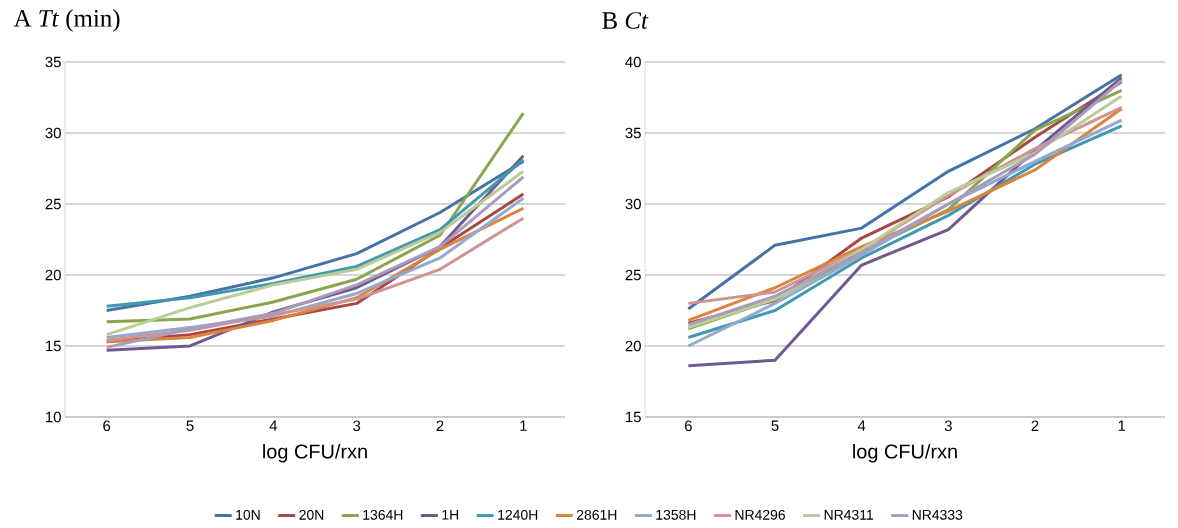 The image size is (1178, 528). What do you see at coordinates (518, 514) in the screenshot?
I see `legend-label: 1240H` at bounding box center [518, 514].